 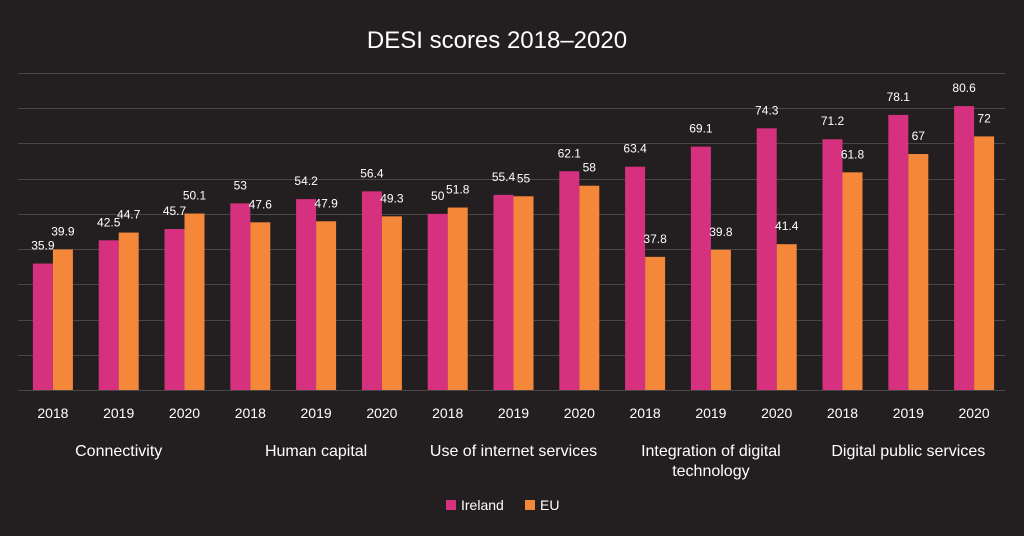 What do you see at coordinates (504, 177) in the screenshot?
I see `data-label-ireland: 55.4` at bounding box center [504, 177].